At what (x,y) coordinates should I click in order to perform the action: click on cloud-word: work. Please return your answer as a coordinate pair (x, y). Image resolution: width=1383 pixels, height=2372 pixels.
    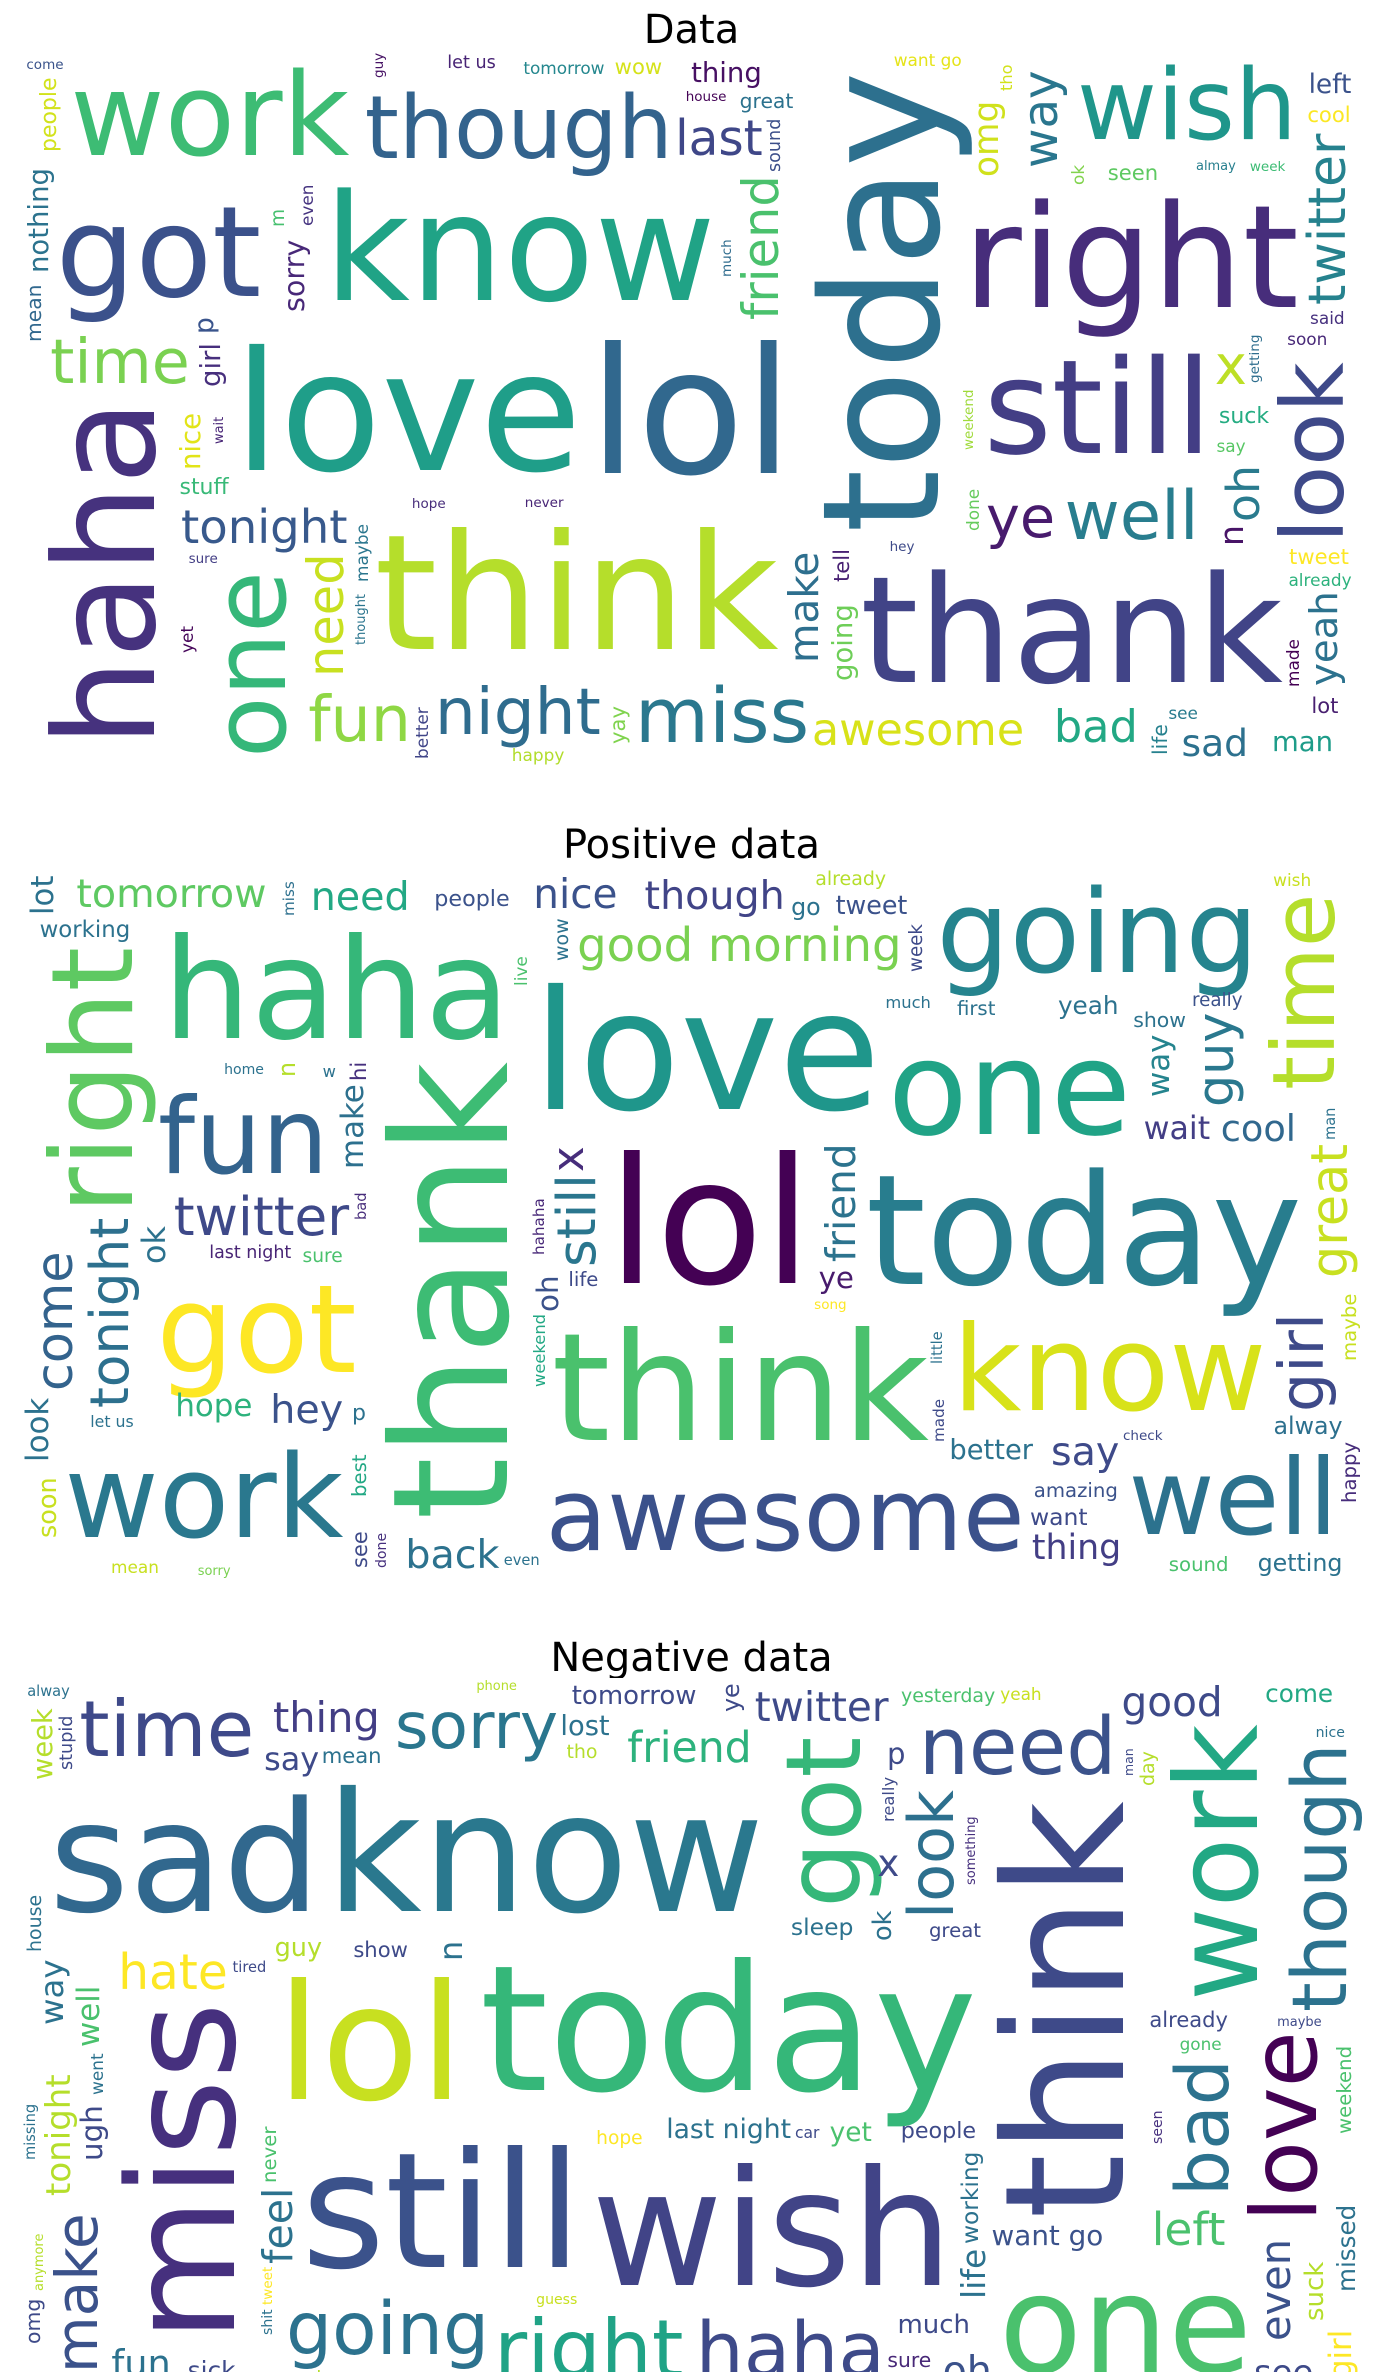
    Looking at the image, I should click on (210, 117).